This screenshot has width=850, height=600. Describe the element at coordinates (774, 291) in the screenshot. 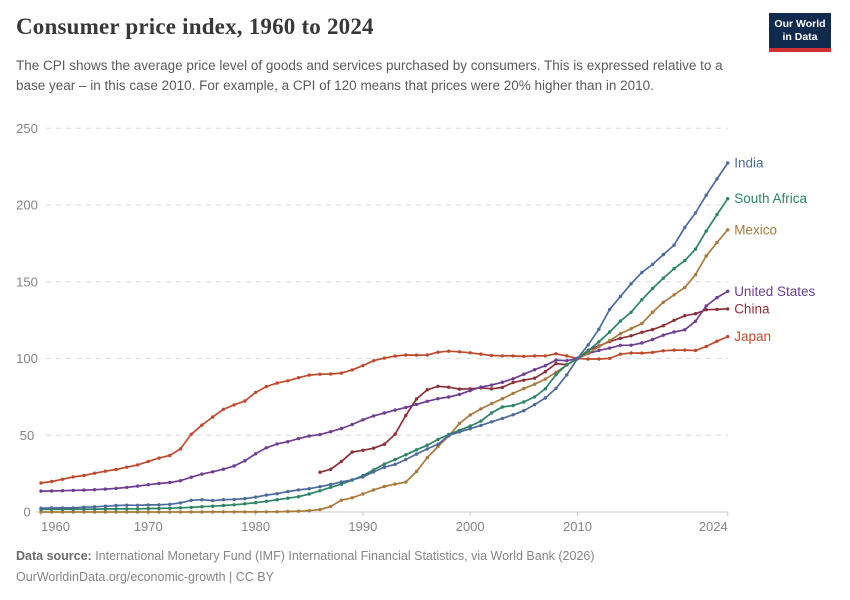

I see `series-label-united-states: United States` at that location.